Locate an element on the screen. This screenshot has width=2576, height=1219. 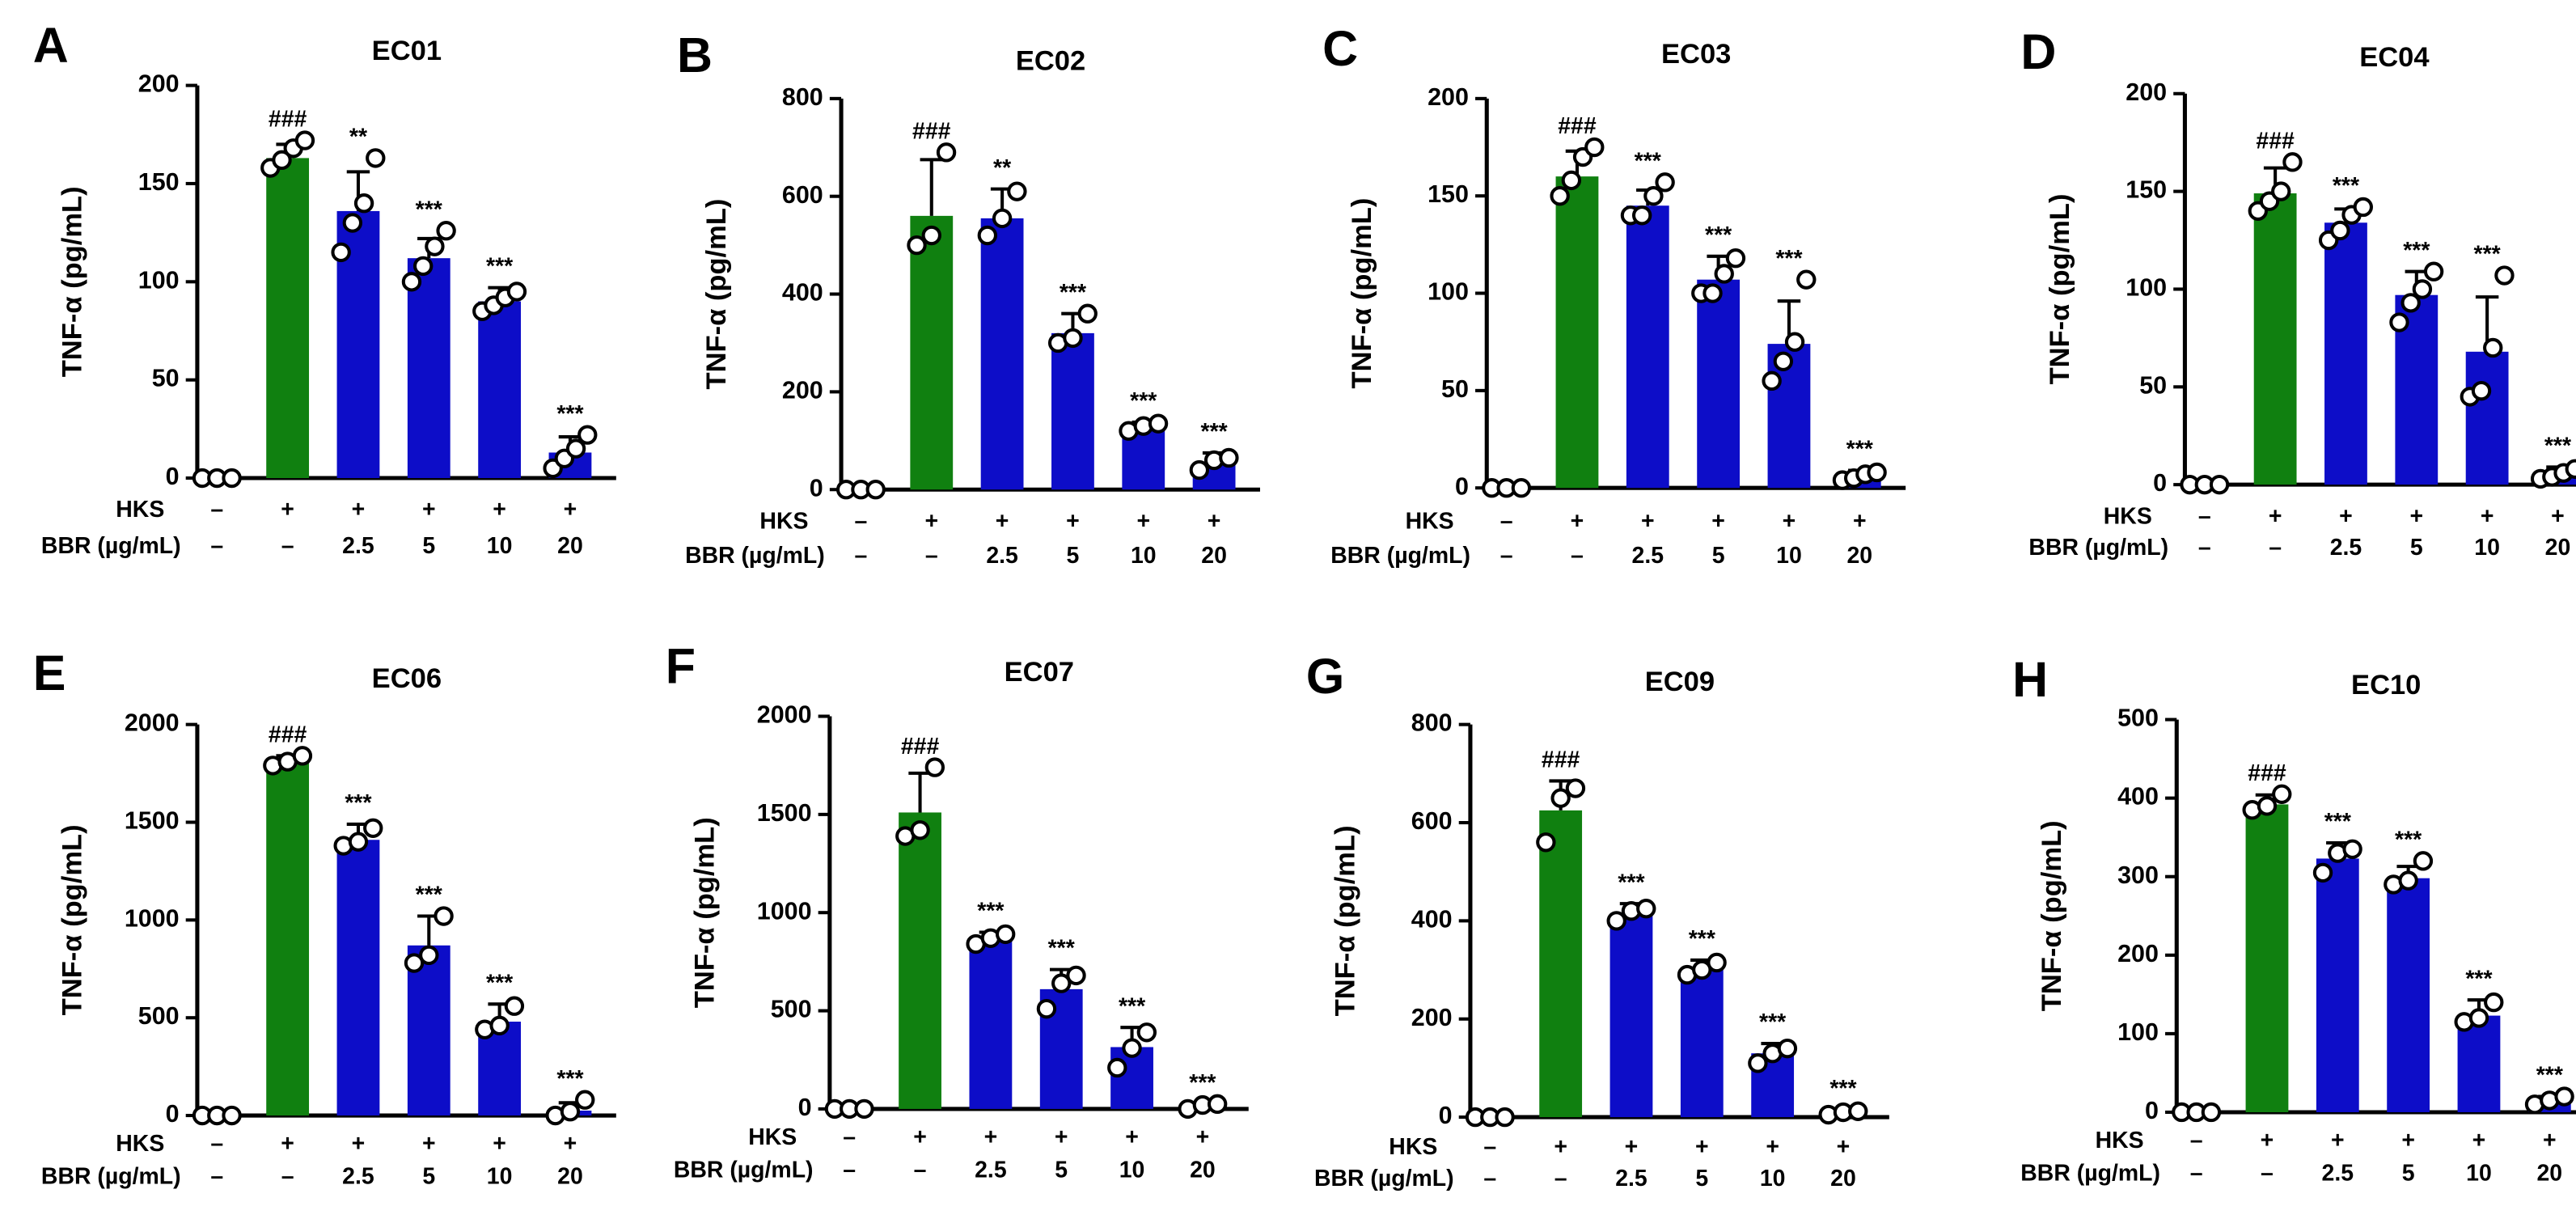
chart-title: EC10 is located at coordinates (2386, 685).